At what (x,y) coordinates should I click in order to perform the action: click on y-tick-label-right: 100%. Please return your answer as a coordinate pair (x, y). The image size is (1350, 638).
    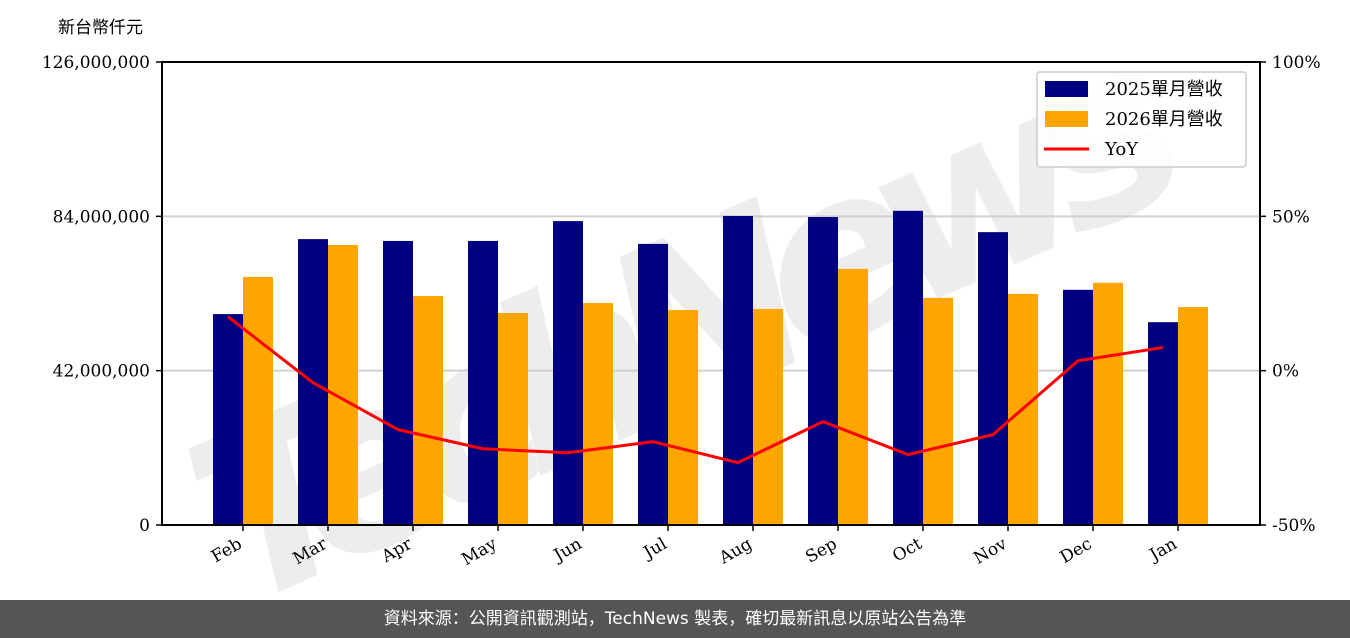
    Looking at the image, I should click on (1296, 63).